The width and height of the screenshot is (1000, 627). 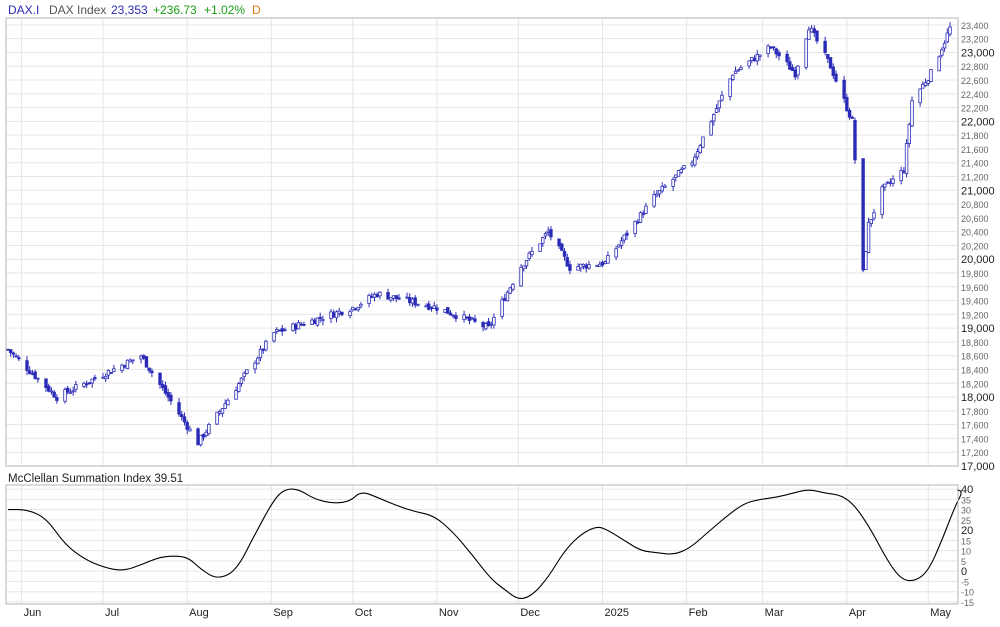 What do you see at coordinates (23, 10) in the screenshot?
I see `header-symbol: DAX.I` at bounding box center [23, 10].